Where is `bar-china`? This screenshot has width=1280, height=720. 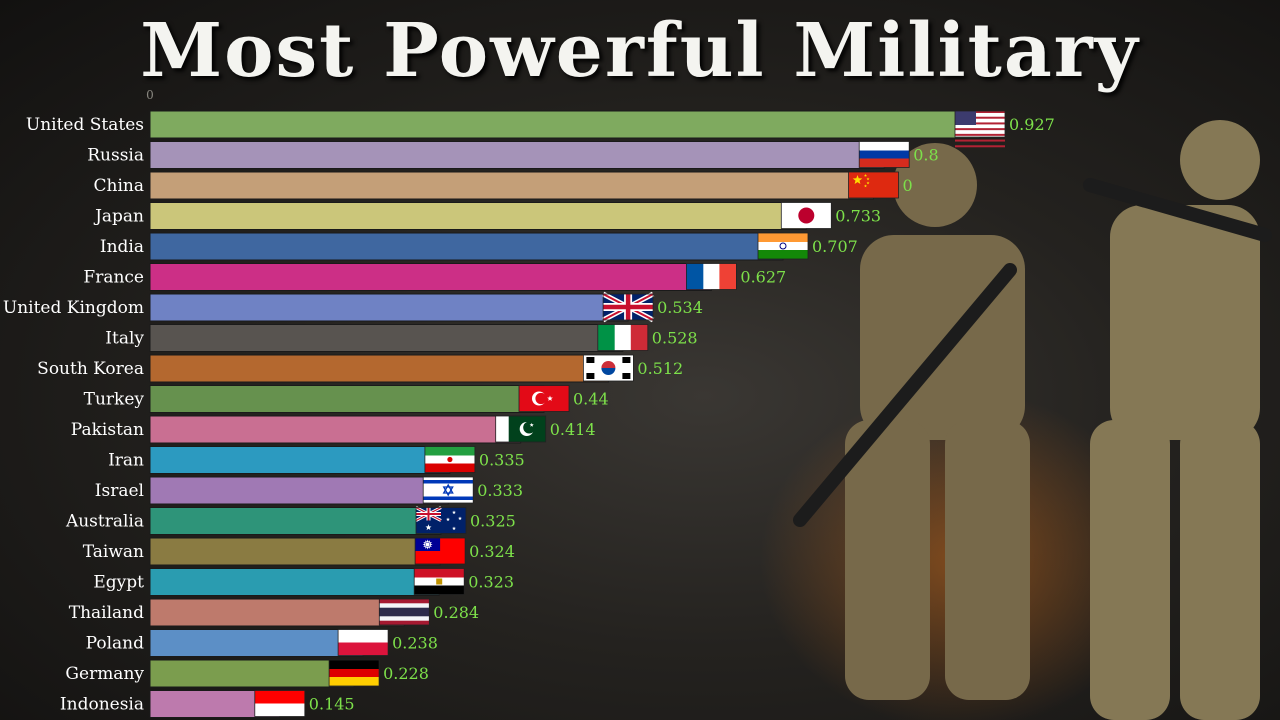 bar-china is located at coordinates (511, 185).